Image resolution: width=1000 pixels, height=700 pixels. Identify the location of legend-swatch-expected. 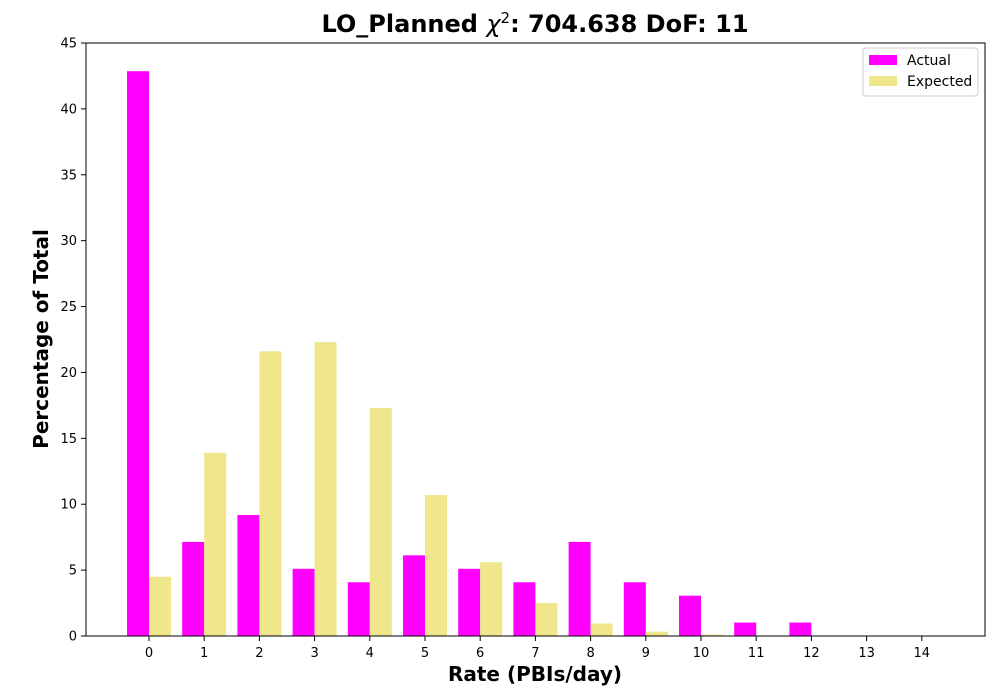
(883, 81).